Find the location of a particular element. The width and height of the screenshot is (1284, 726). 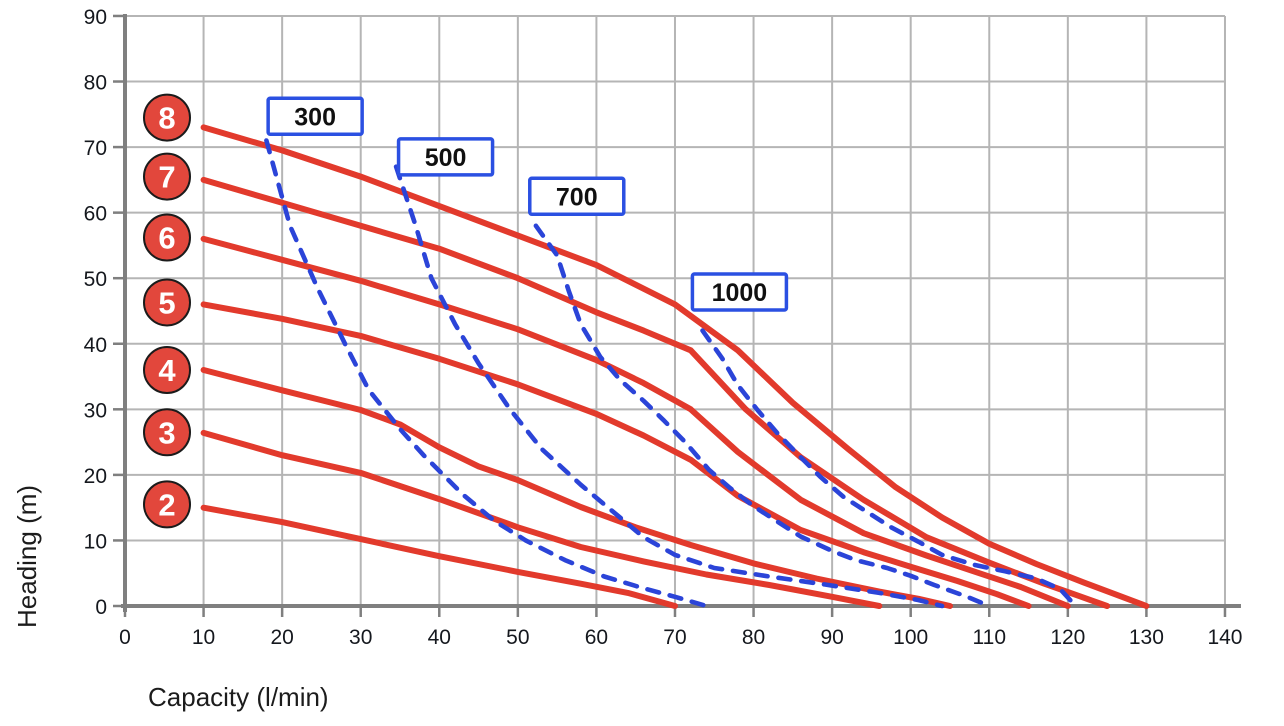

pump-badge-label-4: 4 is located at coordinates (167, 370).